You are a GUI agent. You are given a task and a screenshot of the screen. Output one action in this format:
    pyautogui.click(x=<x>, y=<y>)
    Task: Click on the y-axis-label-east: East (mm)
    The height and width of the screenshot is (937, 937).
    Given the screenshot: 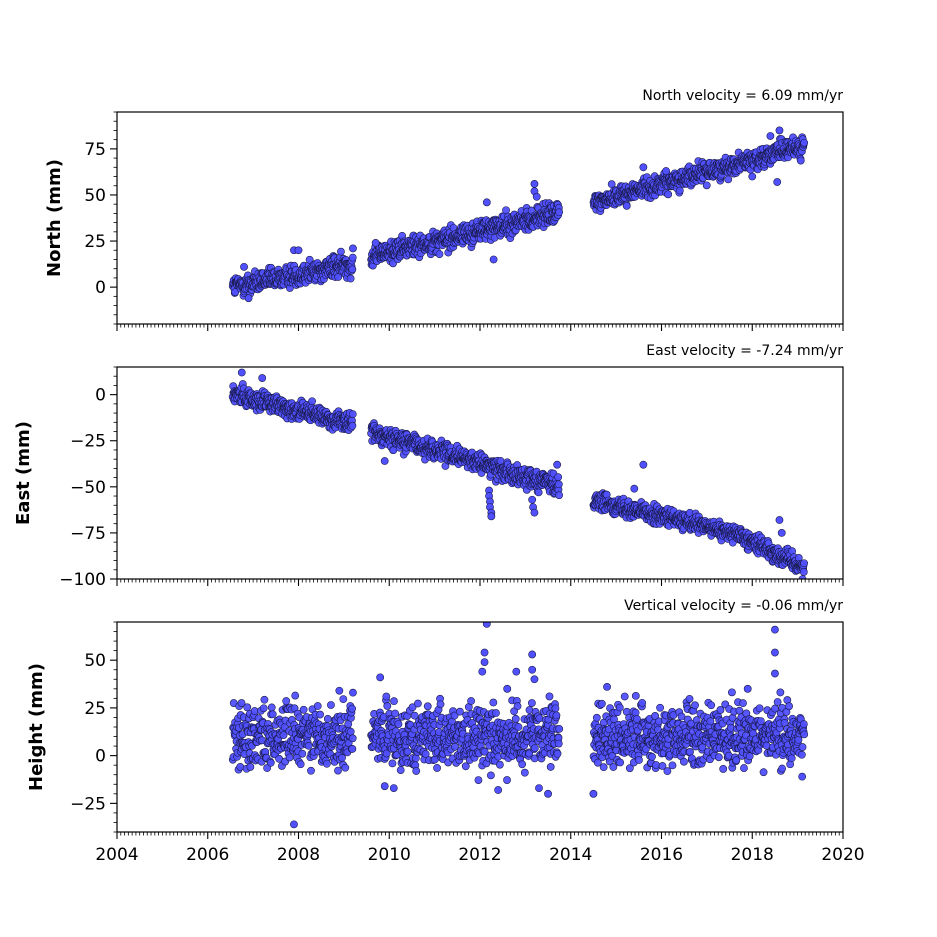 What is the action you would take?
    pyautogui.click(x=23, y=473)
    